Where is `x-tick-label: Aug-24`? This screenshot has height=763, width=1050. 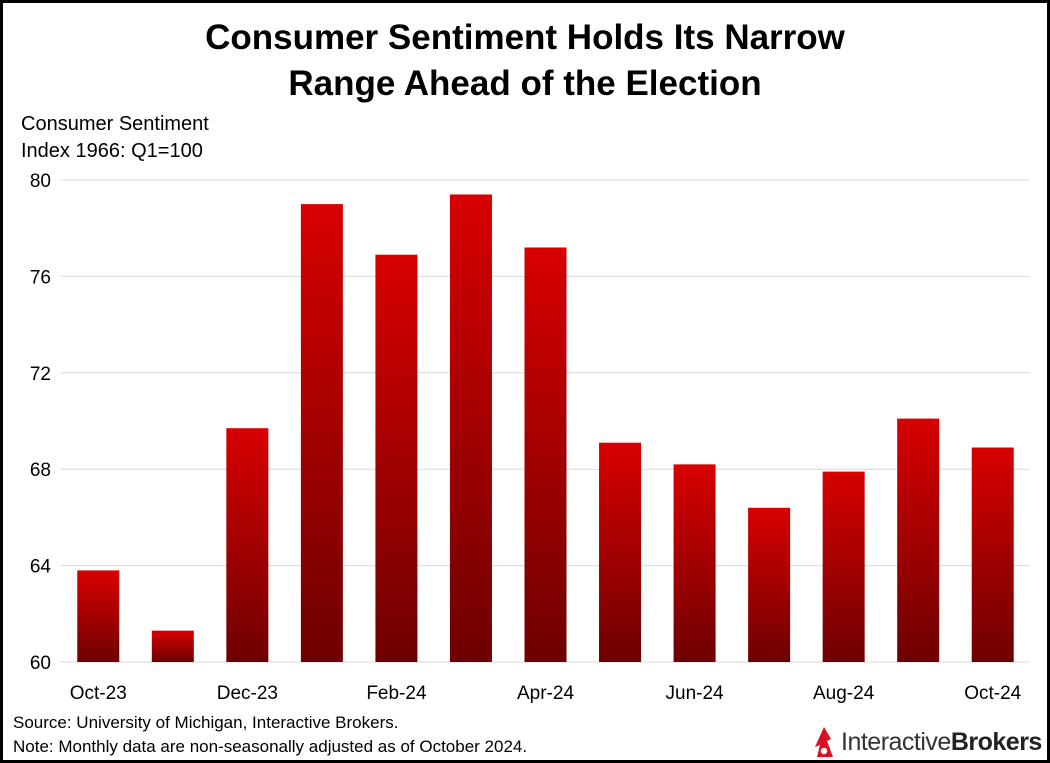 x-tick-label: Aug-24 is located at coordinates (844, 693).